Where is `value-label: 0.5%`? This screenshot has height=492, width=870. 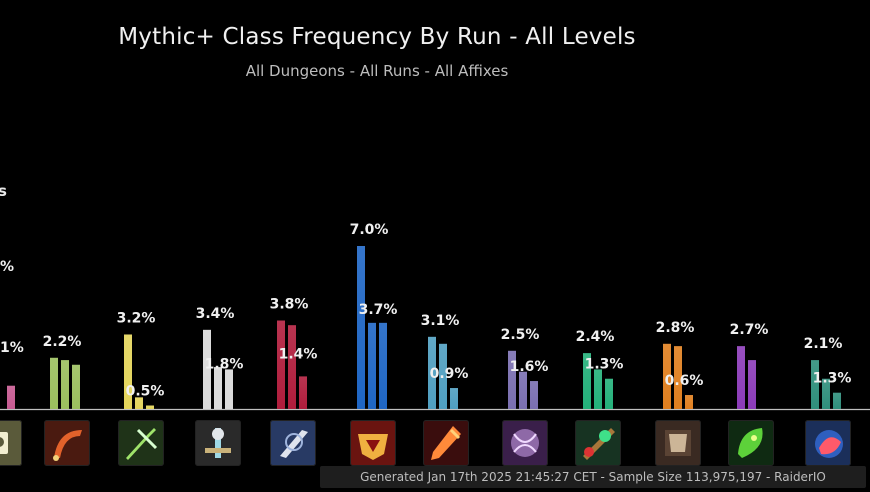
value-label: 0.5% is located at coordinates (145, 392).